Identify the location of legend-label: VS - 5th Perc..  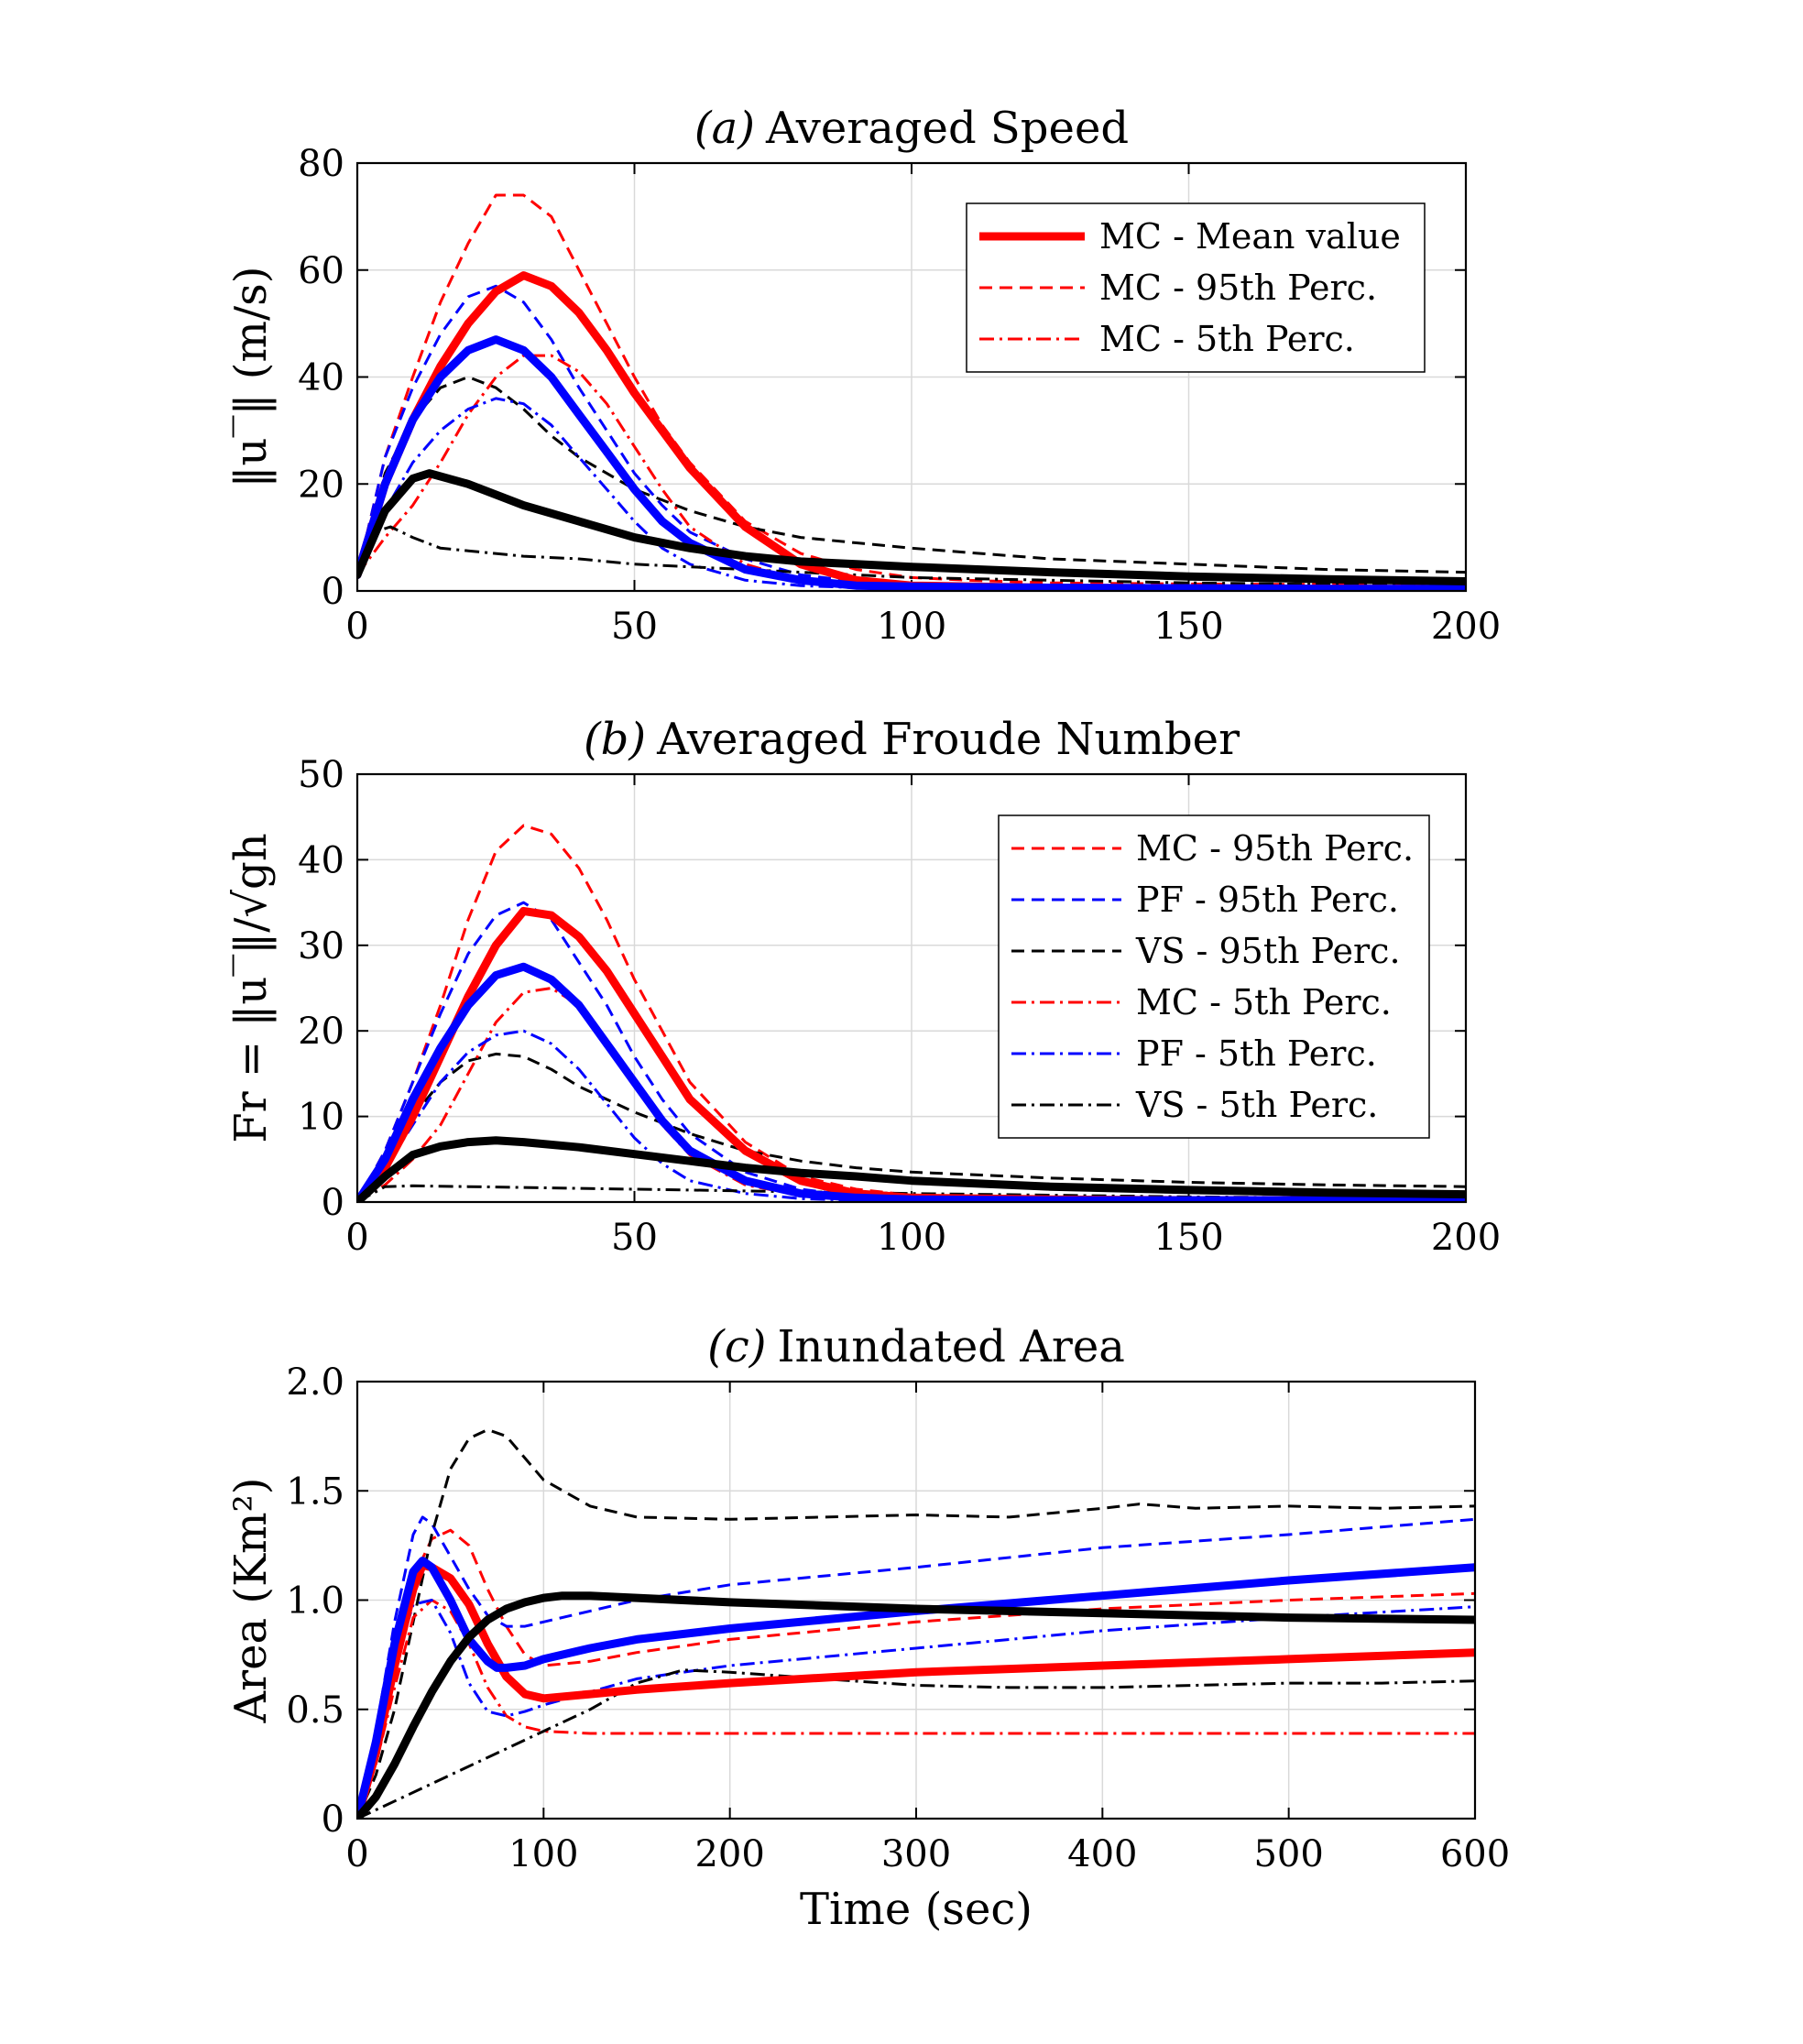
(1256, 1105).